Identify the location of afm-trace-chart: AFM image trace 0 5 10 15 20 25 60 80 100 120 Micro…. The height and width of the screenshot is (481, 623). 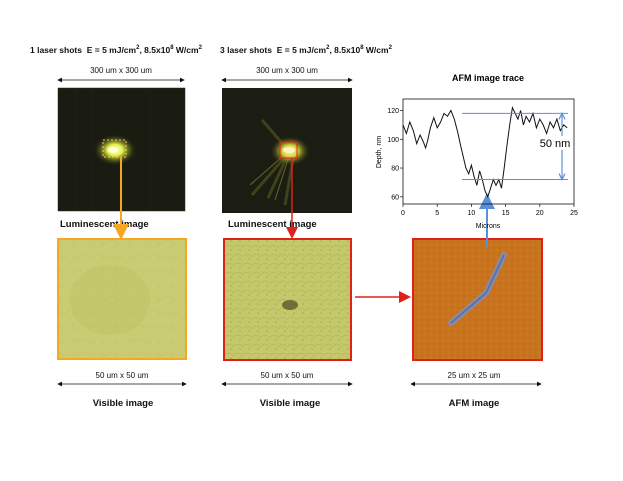
(477, 151).